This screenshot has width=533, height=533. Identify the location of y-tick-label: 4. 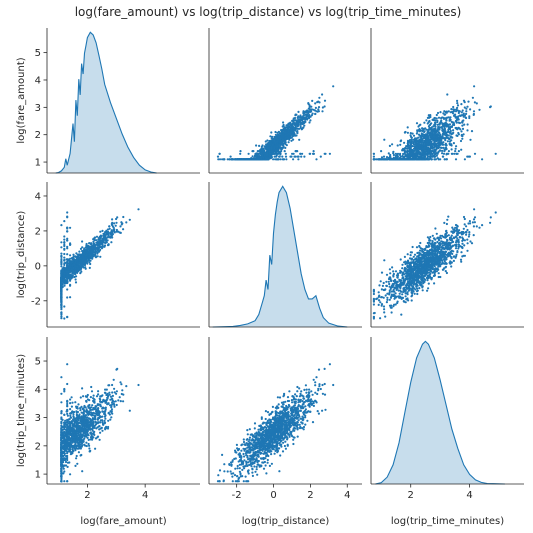
(38, 196).